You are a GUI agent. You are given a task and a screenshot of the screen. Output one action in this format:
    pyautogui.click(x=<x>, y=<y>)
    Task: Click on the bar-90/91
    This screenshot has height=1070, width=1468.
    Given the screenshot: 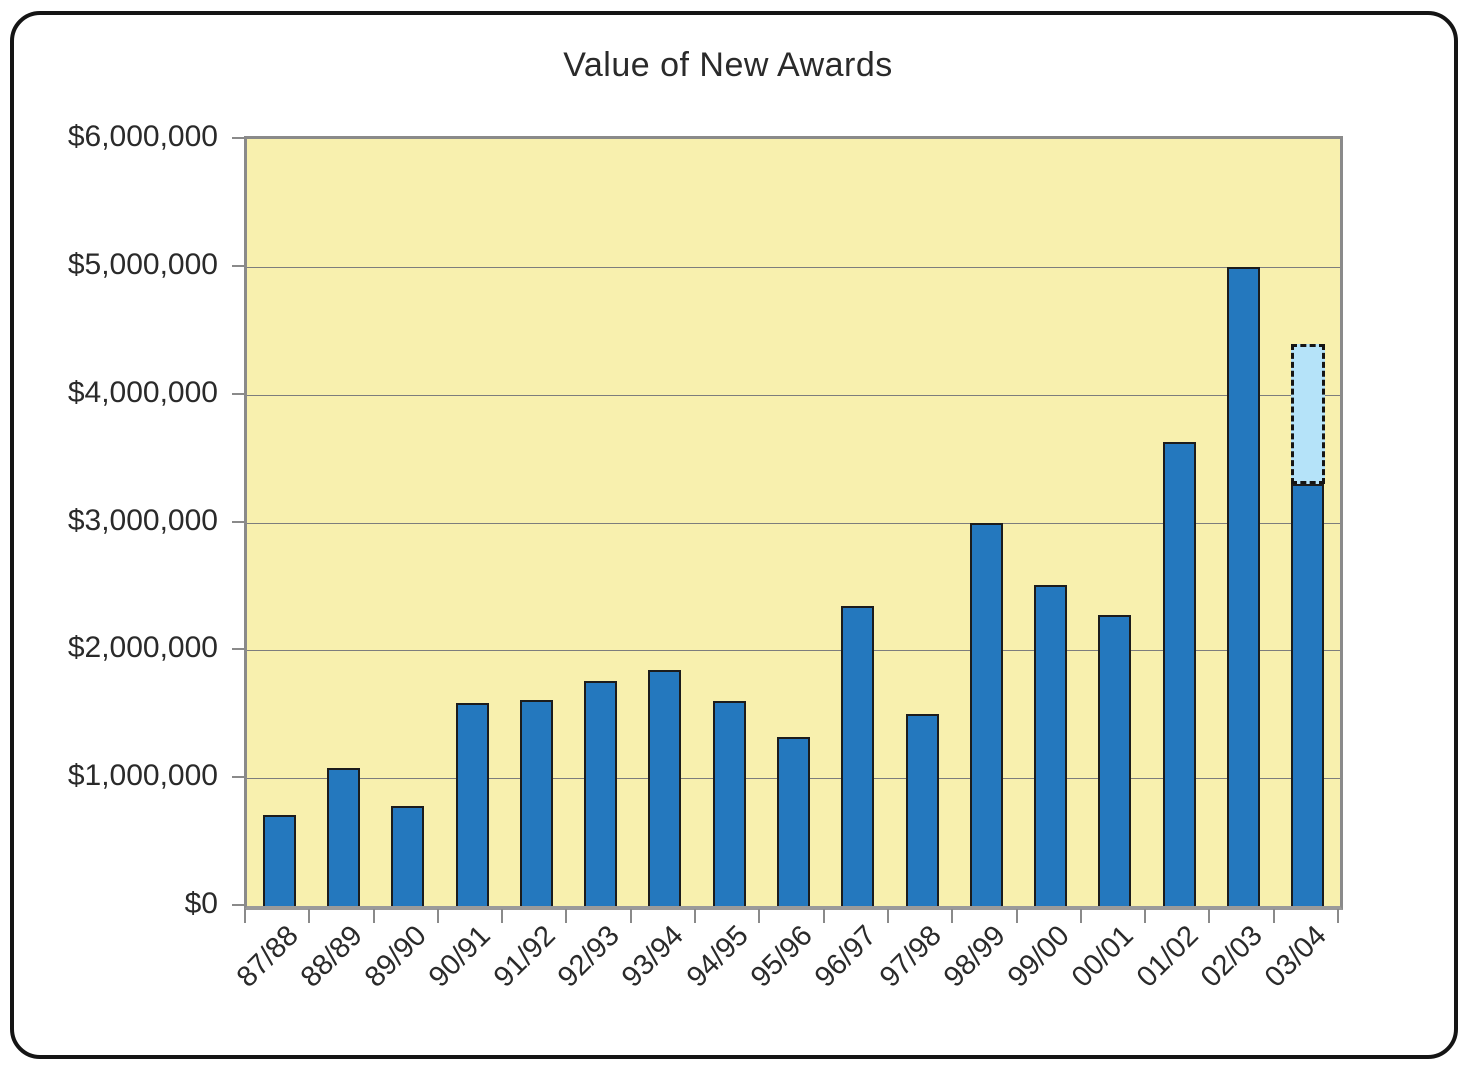 What is the action you would take?
    pyautogui.click(x=472, y=804)
    